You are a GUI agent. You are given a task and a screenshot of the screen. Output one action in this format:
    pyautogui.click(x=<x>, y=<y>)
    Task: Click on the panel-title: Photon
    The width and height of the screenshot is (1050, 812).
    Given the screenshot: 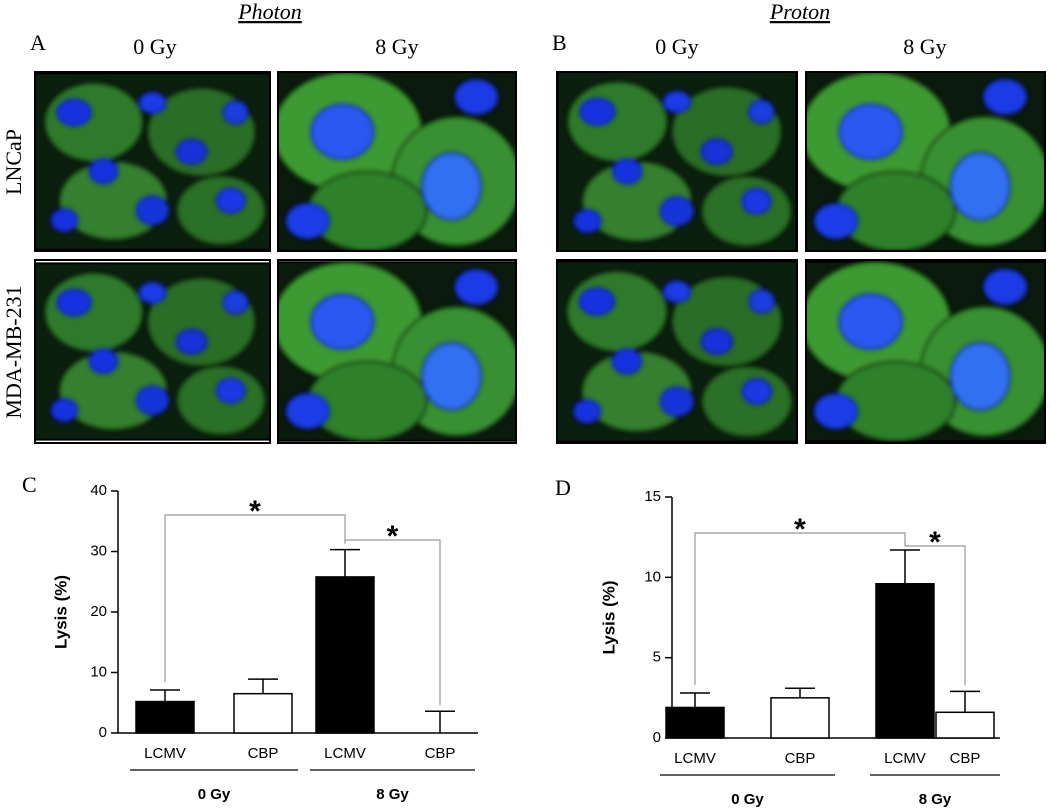 What is the action you would take?
    pyautogui.click(x=269, y=12)
    